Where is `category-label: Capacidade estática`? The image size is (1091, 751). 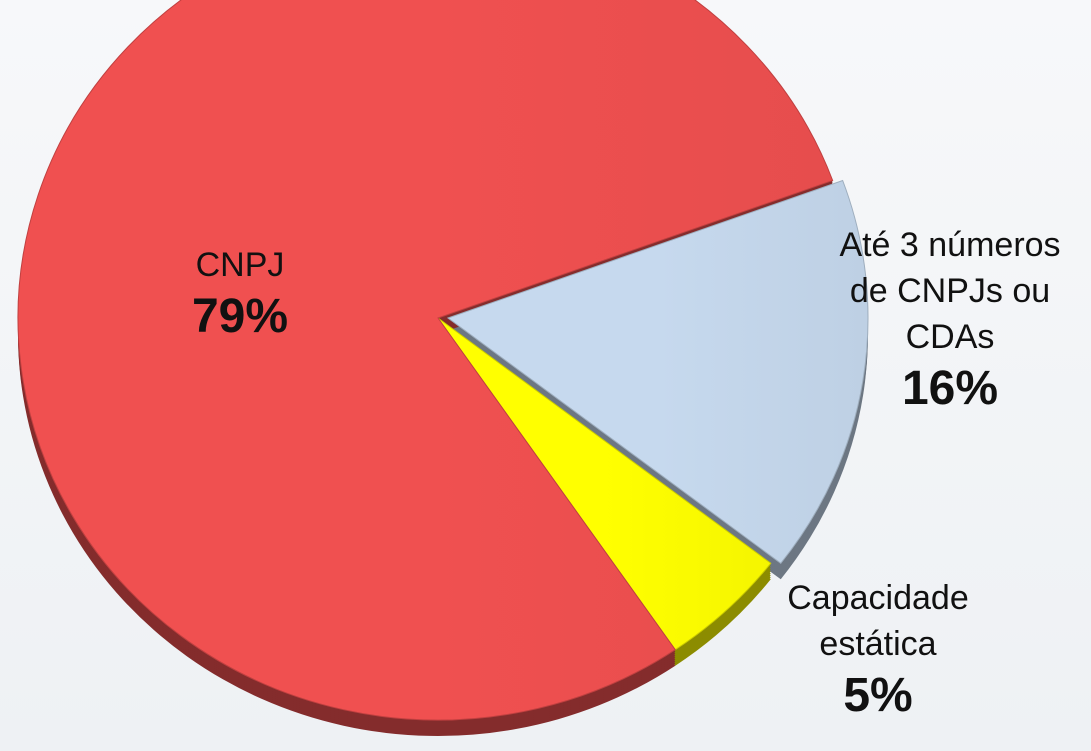
category-label: Capacidade estática is located at coordinates (878, 621).